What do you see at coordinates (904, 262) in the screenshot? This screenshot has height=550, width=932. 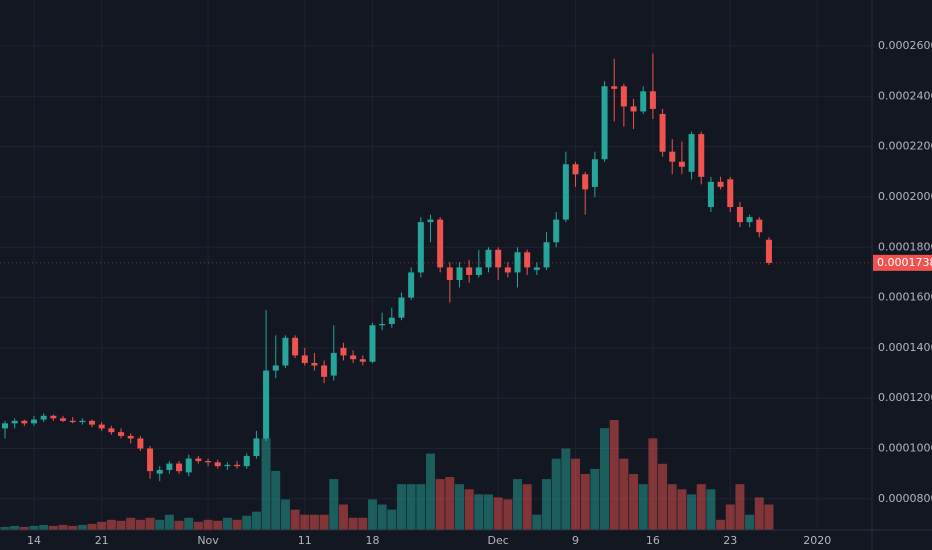 I see `last-price-label: 0.0001738` at bounding box center [904, 262].